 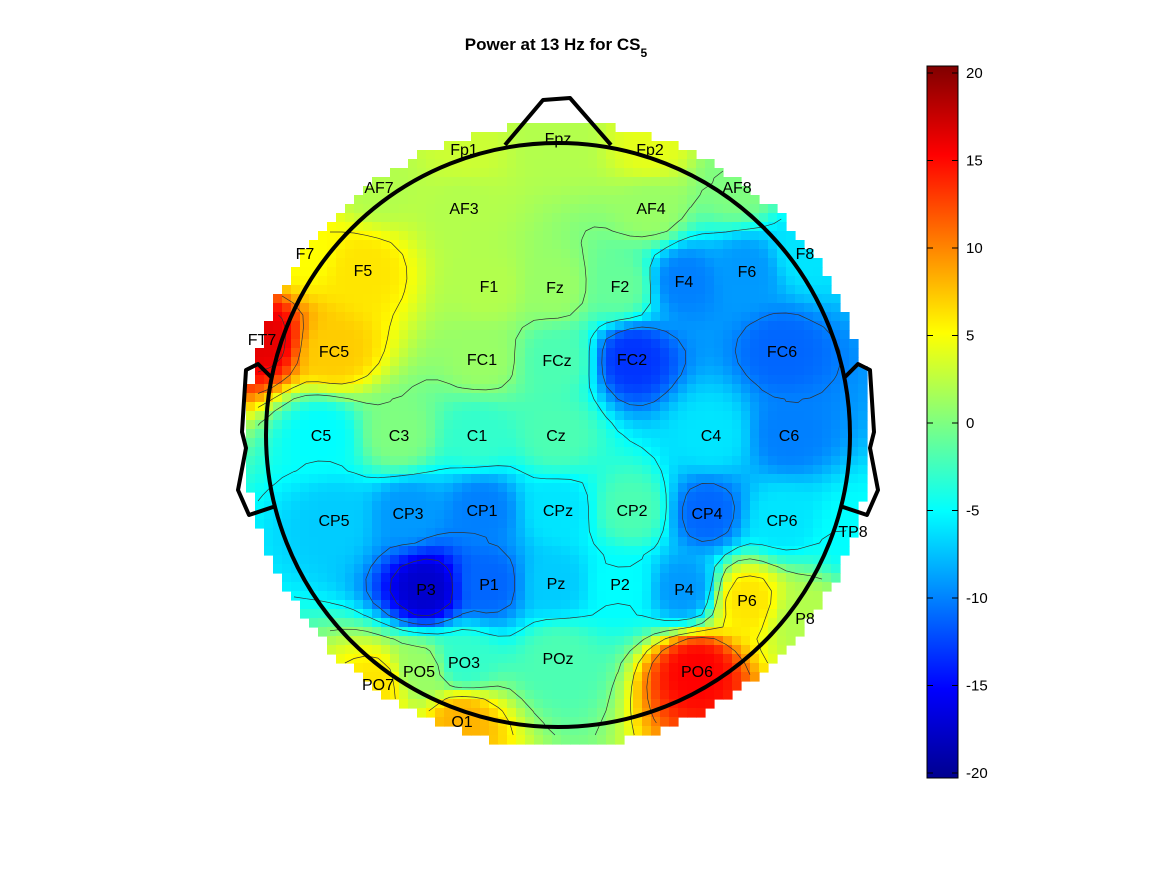 I want to click on electrode-label: PO5, so click(x=419, y=672).